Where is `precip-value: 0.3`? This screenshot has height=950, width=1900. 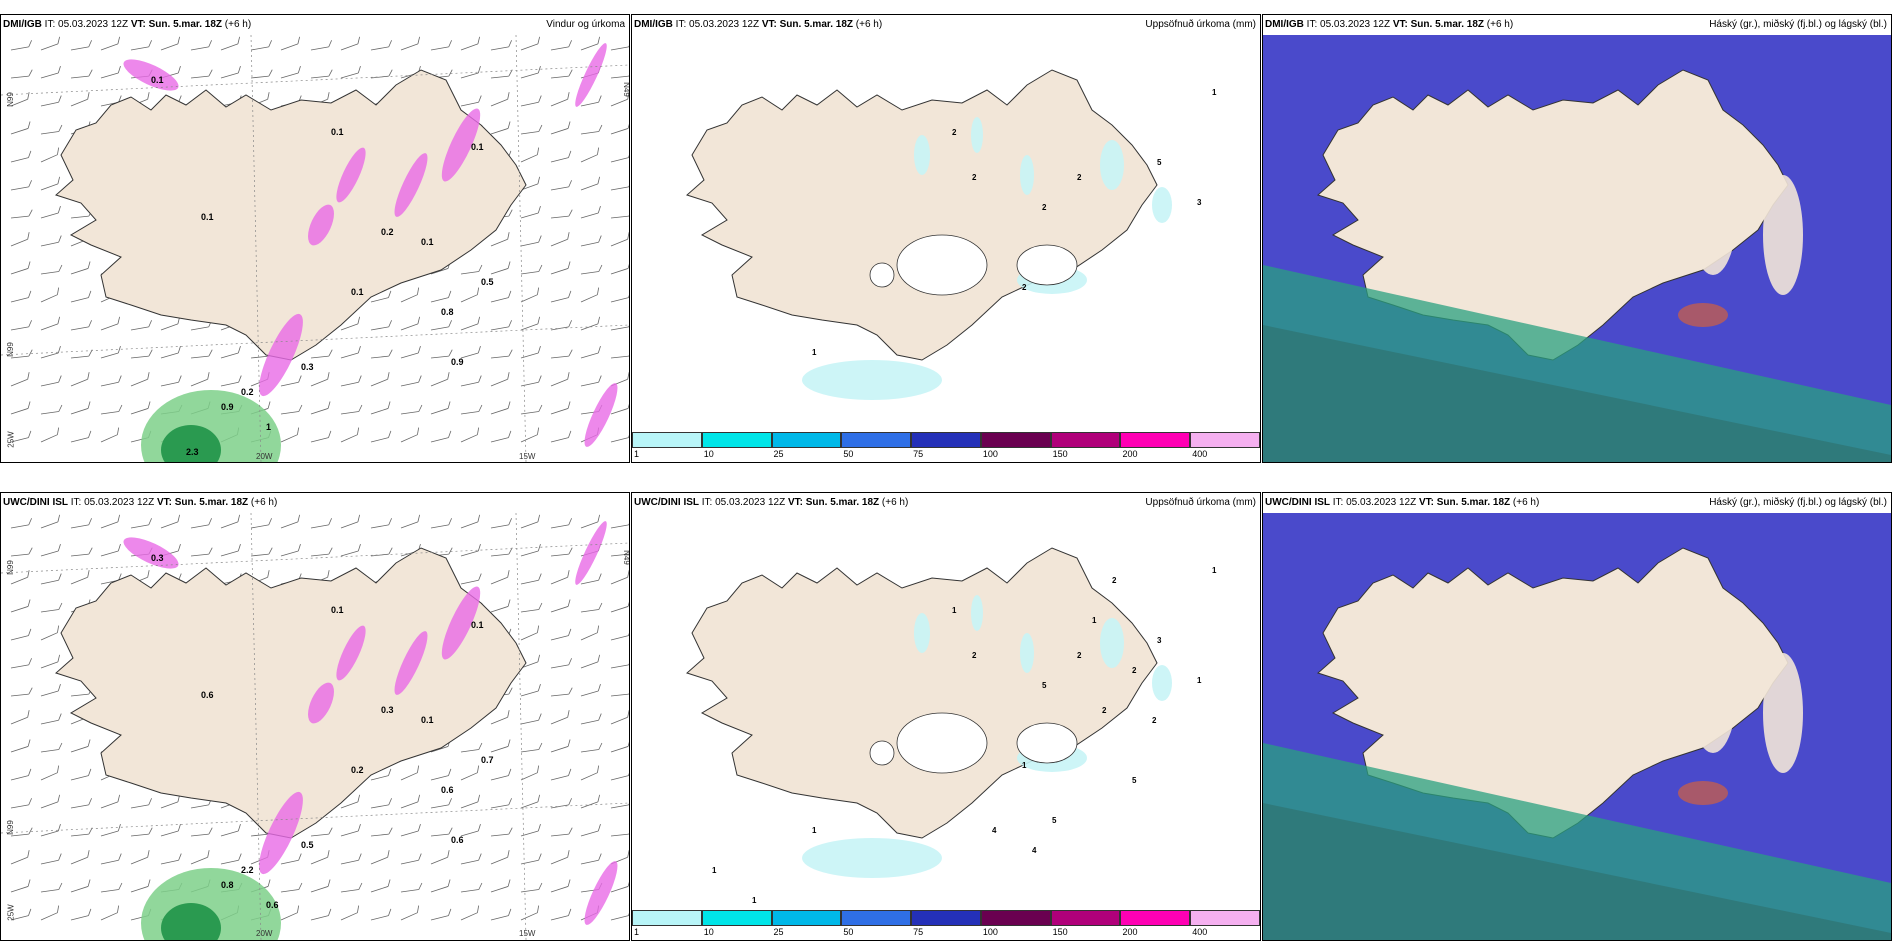
precip-value: 0.3 is located at coordinates (387, 710).